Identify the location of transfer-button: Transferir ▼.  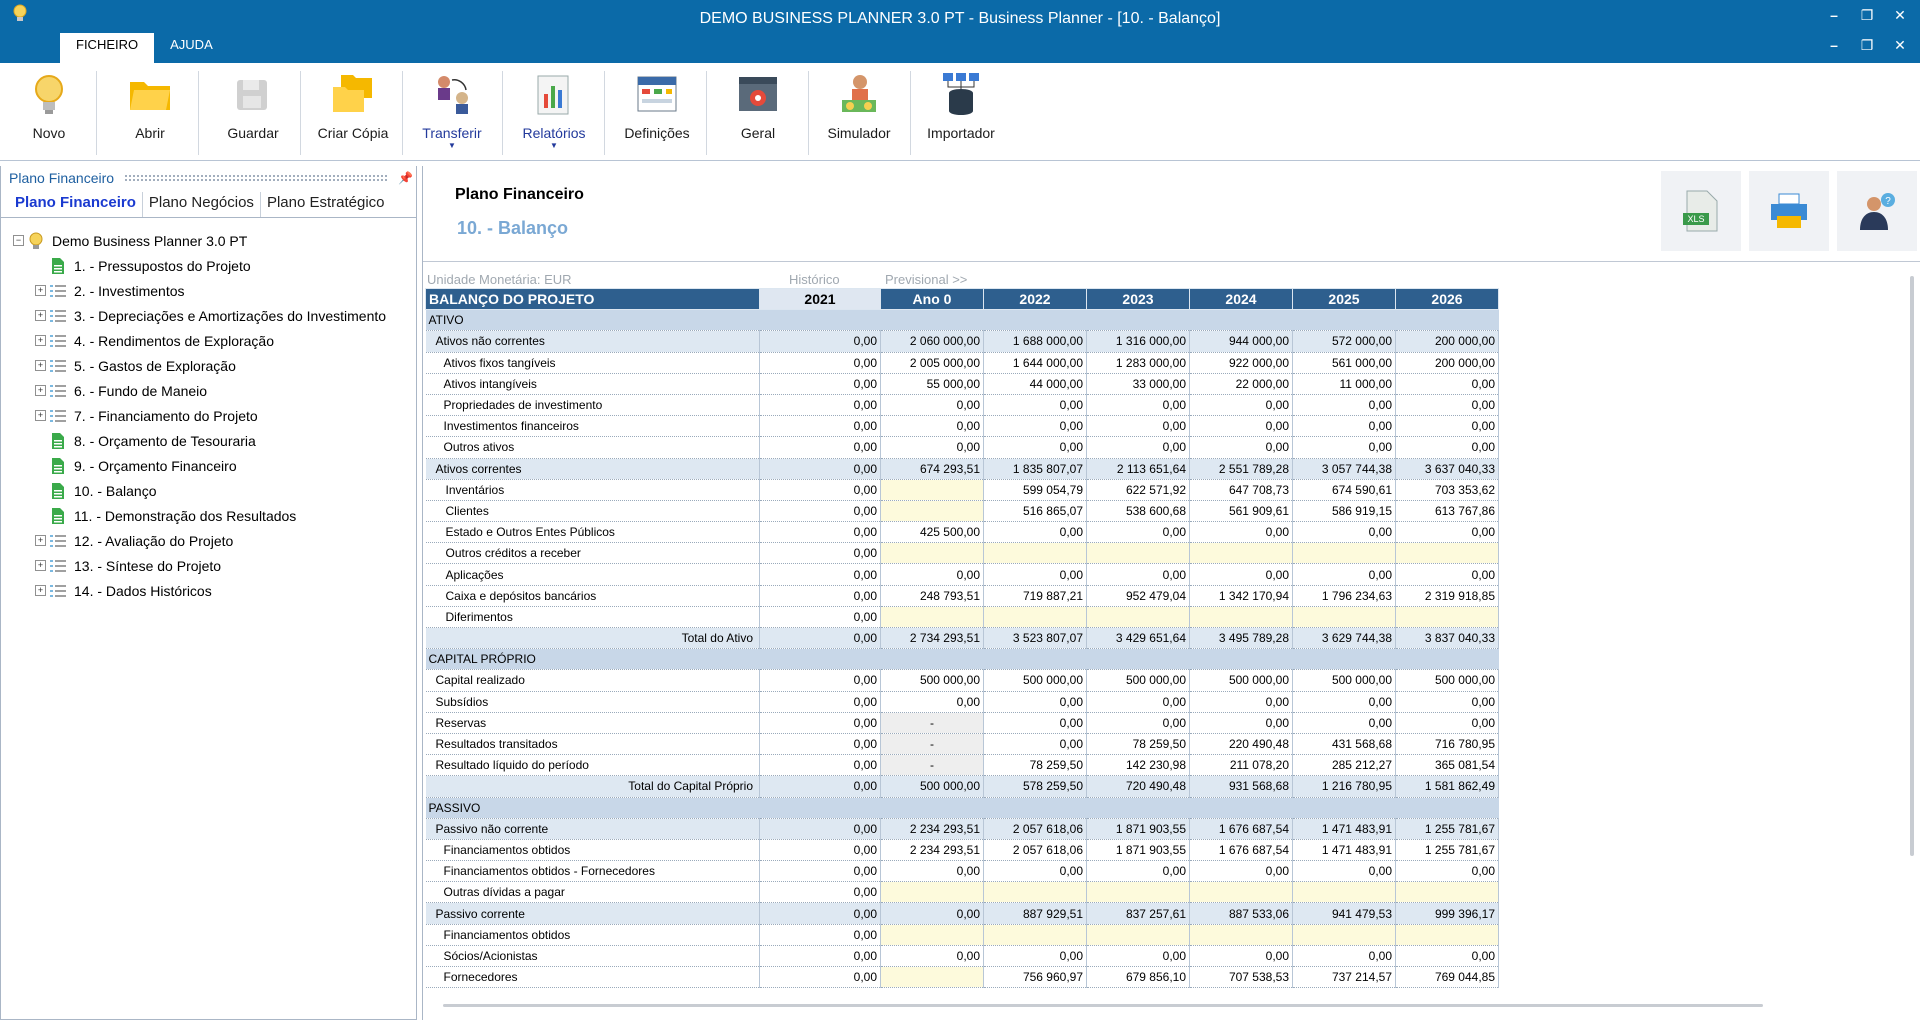
(452, 113).